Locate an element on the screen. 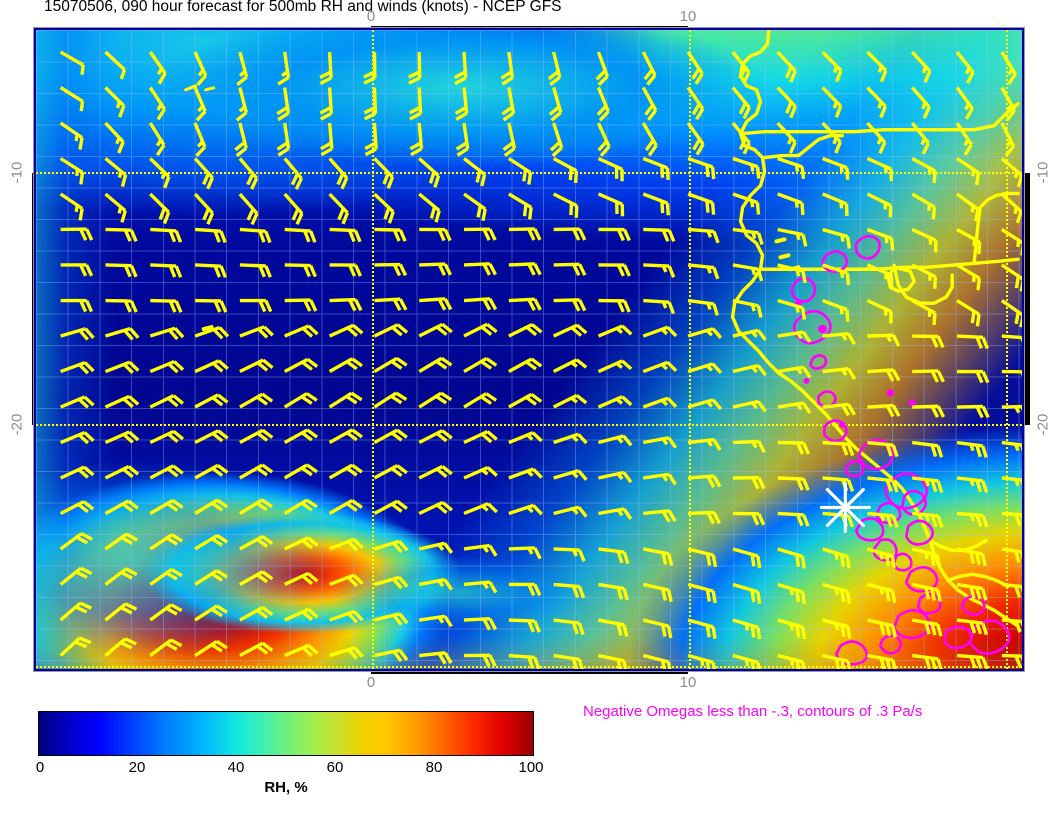 This screenshot has height=816, width=1056. axis-label-top-10: 10 is located at coordinates (688, 16).